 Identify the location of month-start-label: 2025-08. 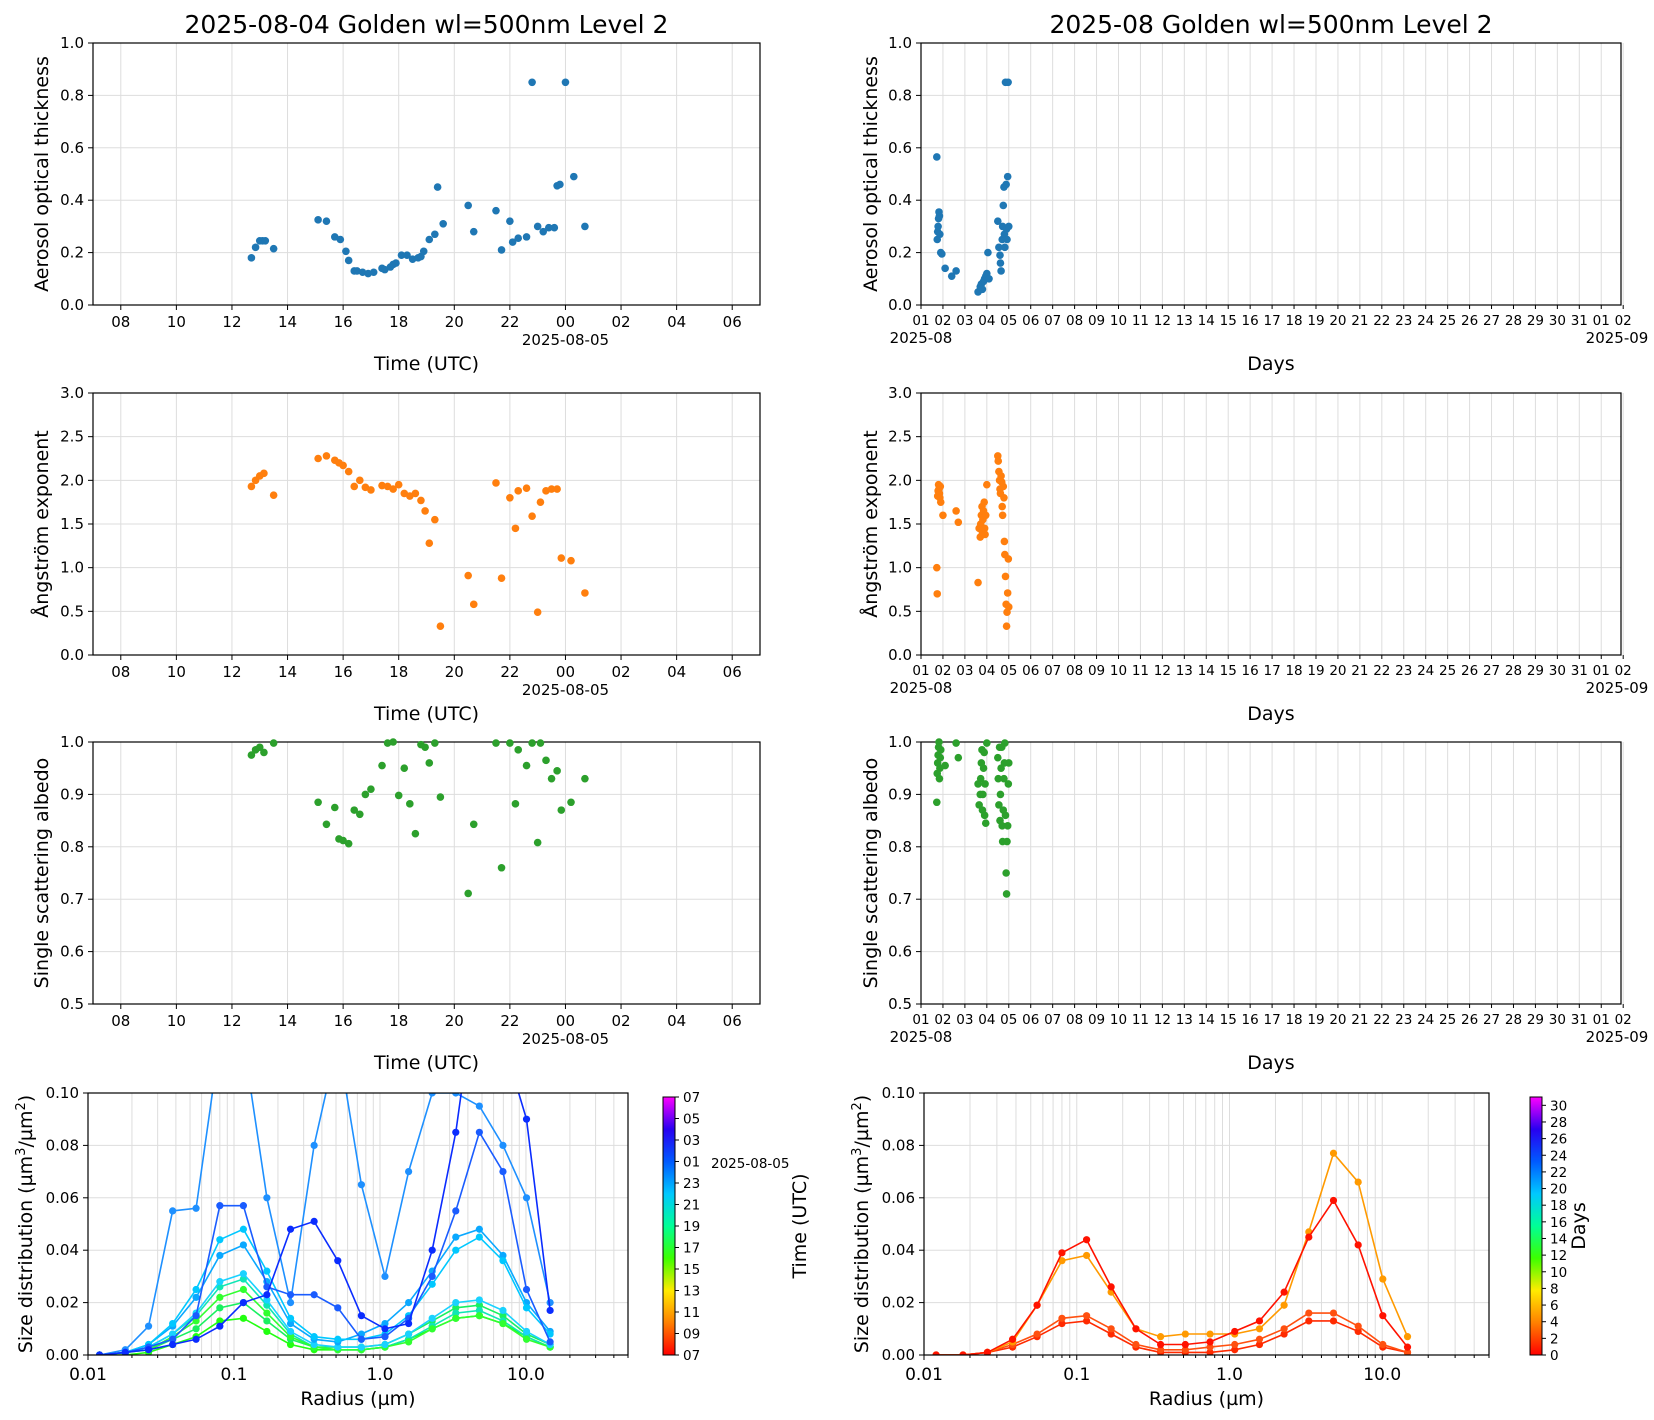
(921, 688).